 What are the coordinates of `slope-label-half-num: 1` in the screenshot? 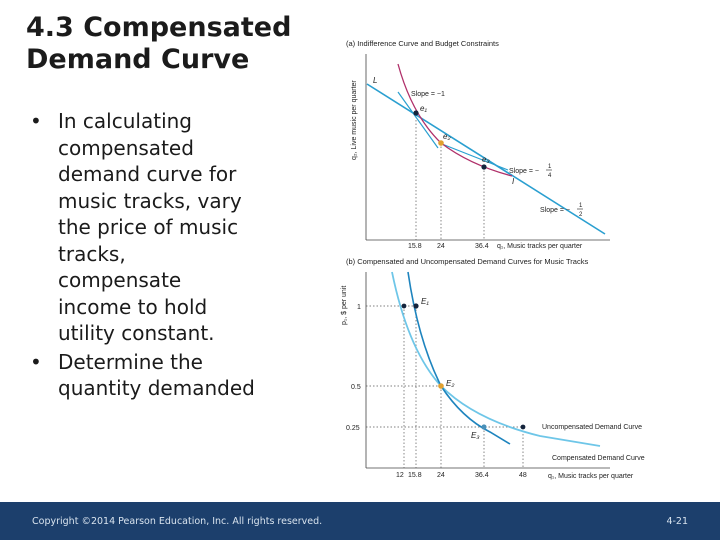 It's located at (581, 206).